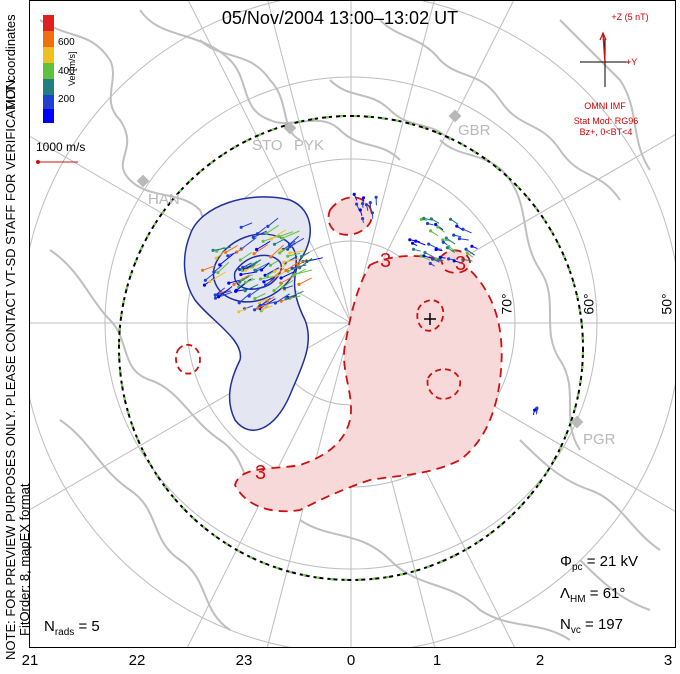 The image size is (680, 674). What do you see at coordinates (10, 62) in the screenshot?
I see `mlt-coordinates-label: MLT coordinates` at bounding box center [10, 62].